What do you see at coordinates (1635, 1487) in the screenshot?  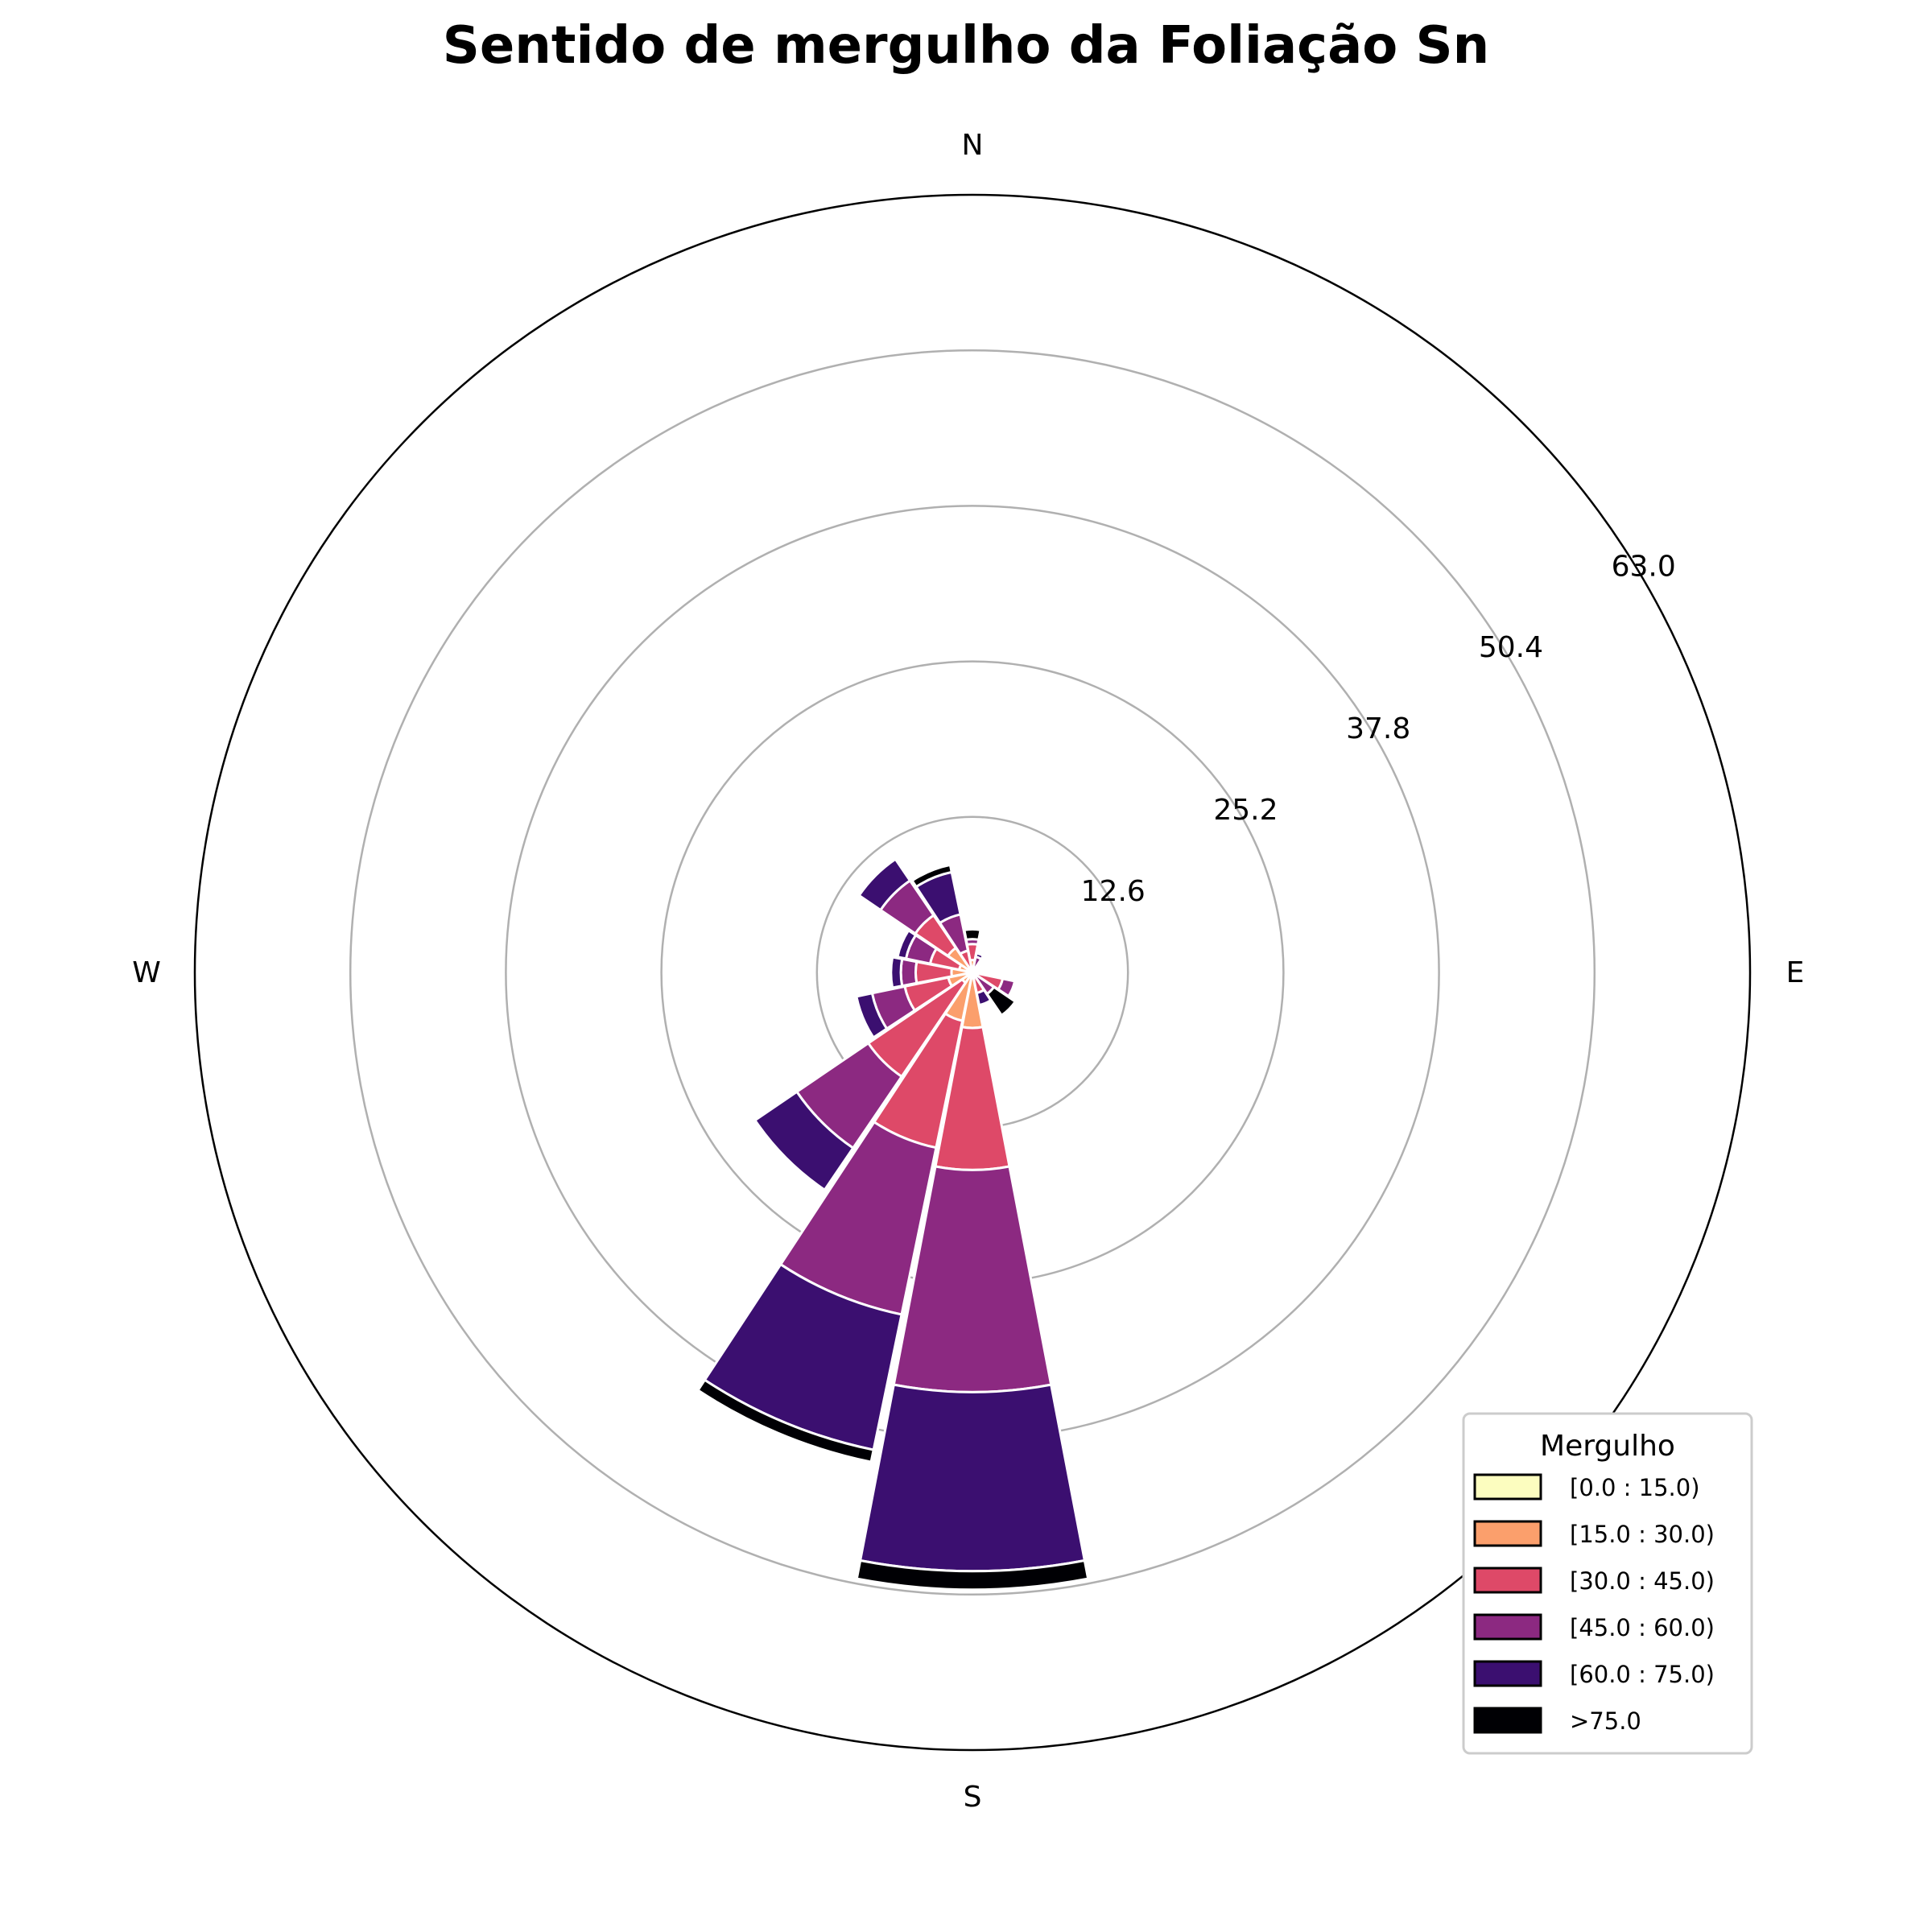 I see `legend-label: [0.0 : 15.0)` at bounding box center [1635, 1487].